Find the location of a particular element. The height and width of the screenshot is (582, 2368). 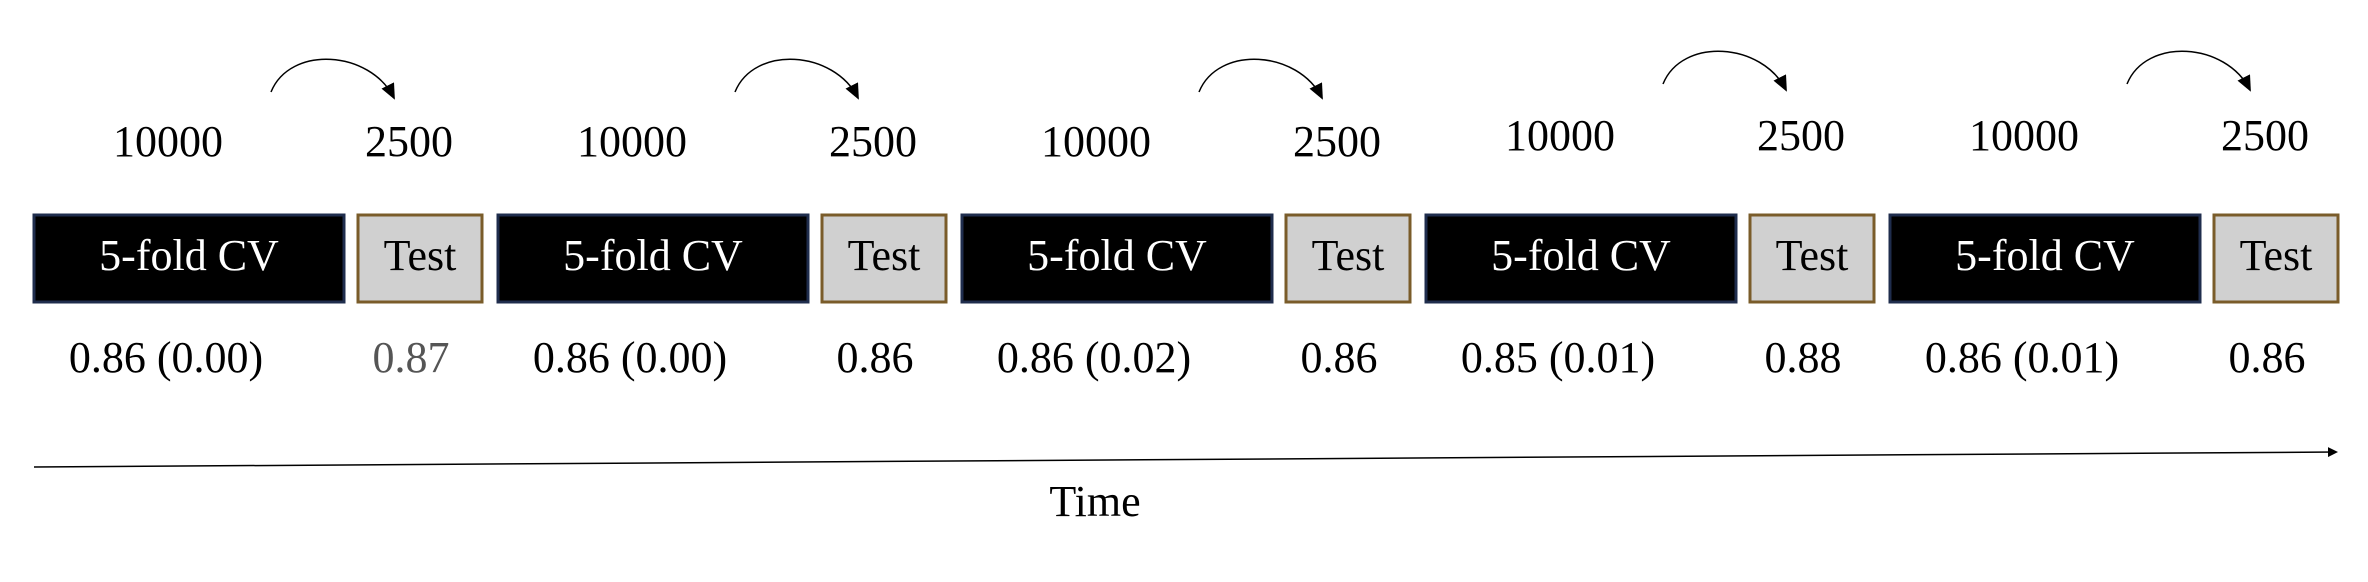

test-score: 0.88 is located at coordinates (1803, 357).